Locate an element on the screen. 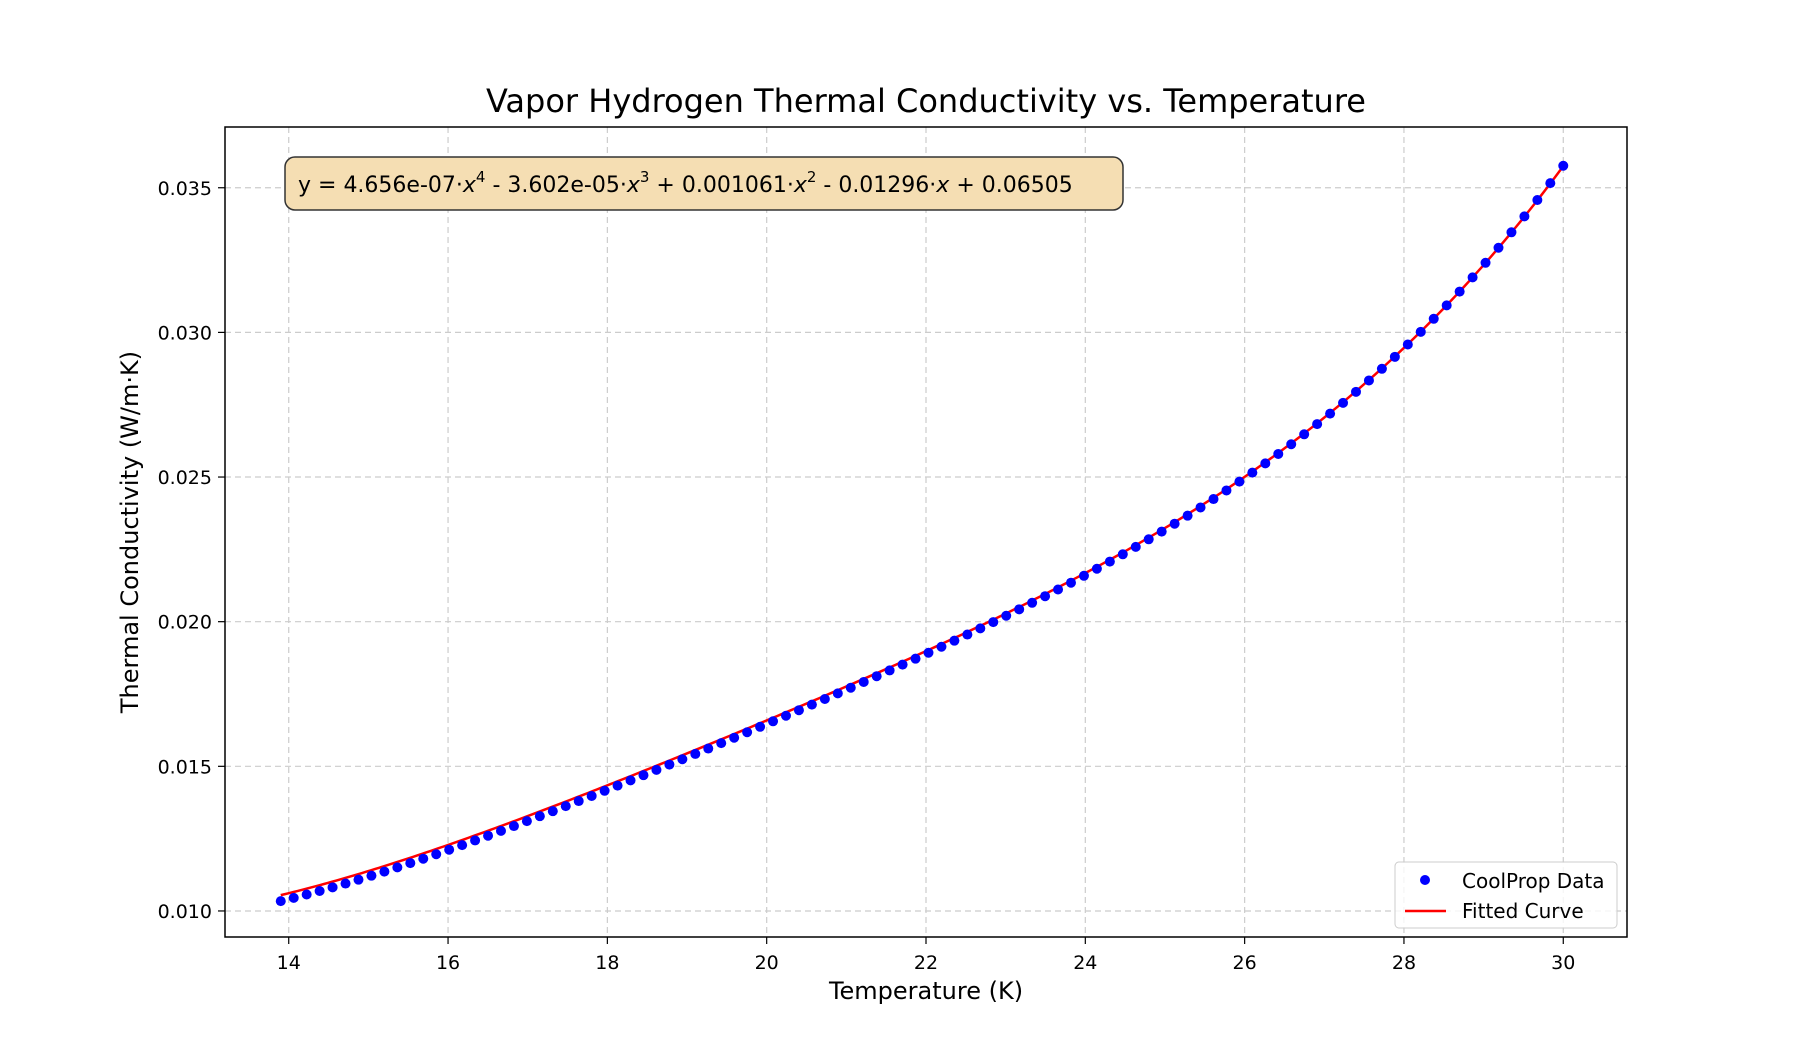 The height and width of the screenshot is (1050, 1800). x-tick-label: 30 is located at coordinates (1563, 963).